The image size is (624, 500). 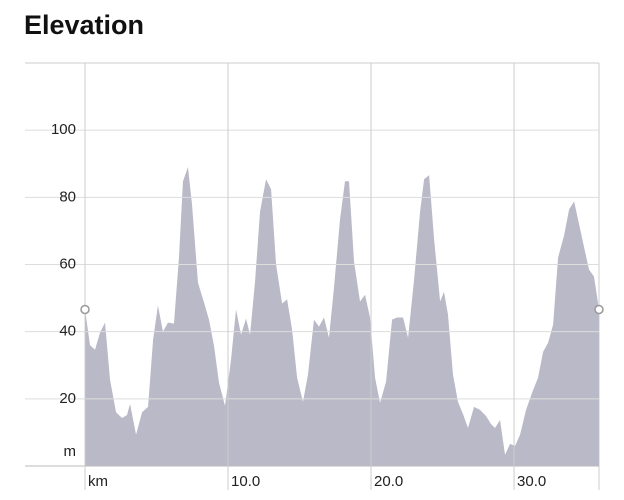 I want to click on y-tick-label: m, so click(x=70, y=451).